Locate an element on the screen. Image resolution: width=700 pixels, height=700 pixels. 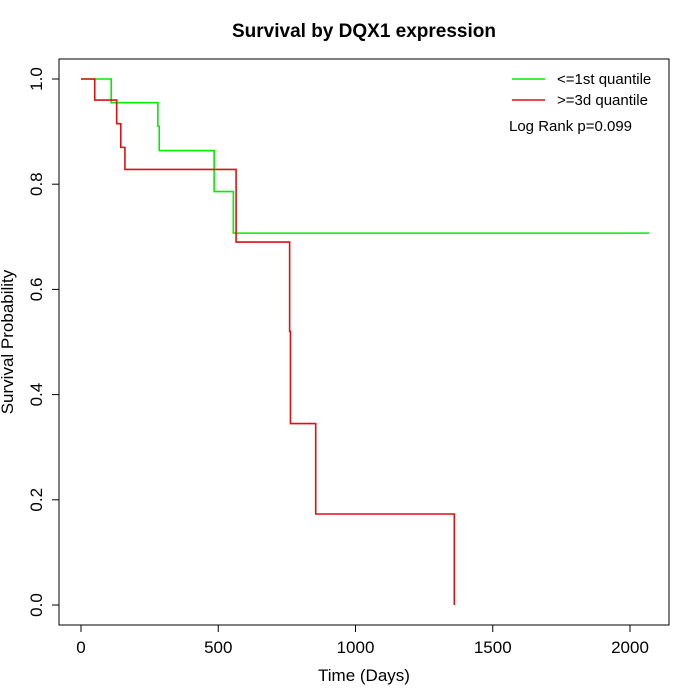
y-axis: 0.0 0.2 0.4 0.6 0.8 1.0 is located at coordinates (43, 342).